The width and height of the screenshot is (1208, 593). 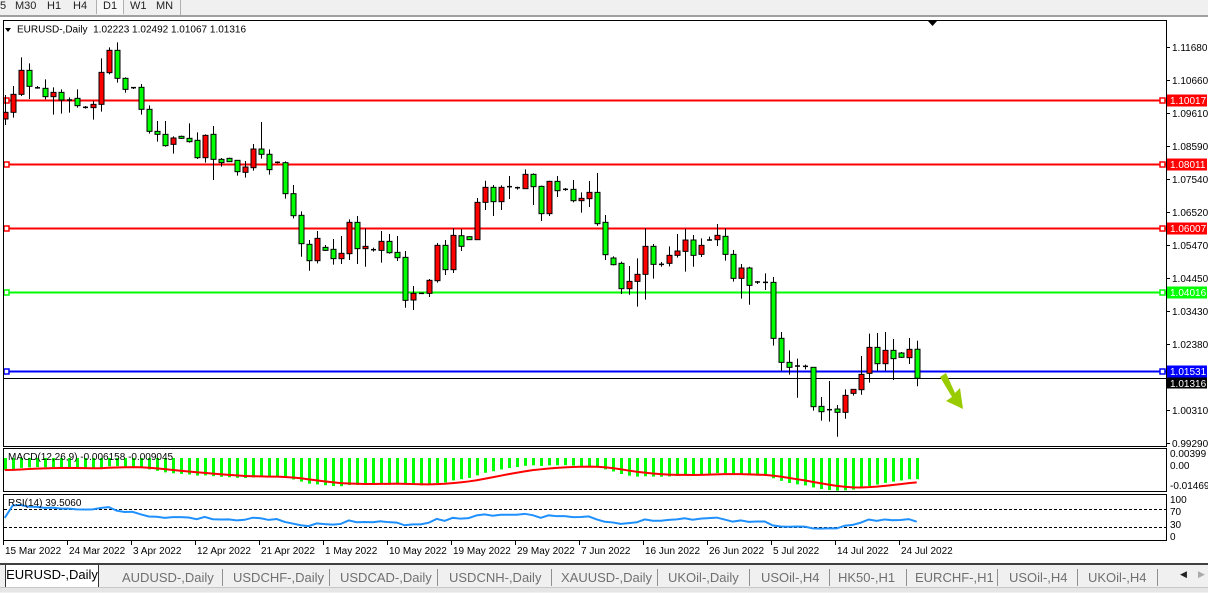 What do you see at coordinates (278, 577) in the screenshot?
I see `tab-usdchf-daily: USDCHF-,Daily` at bounding box center [278, 577].